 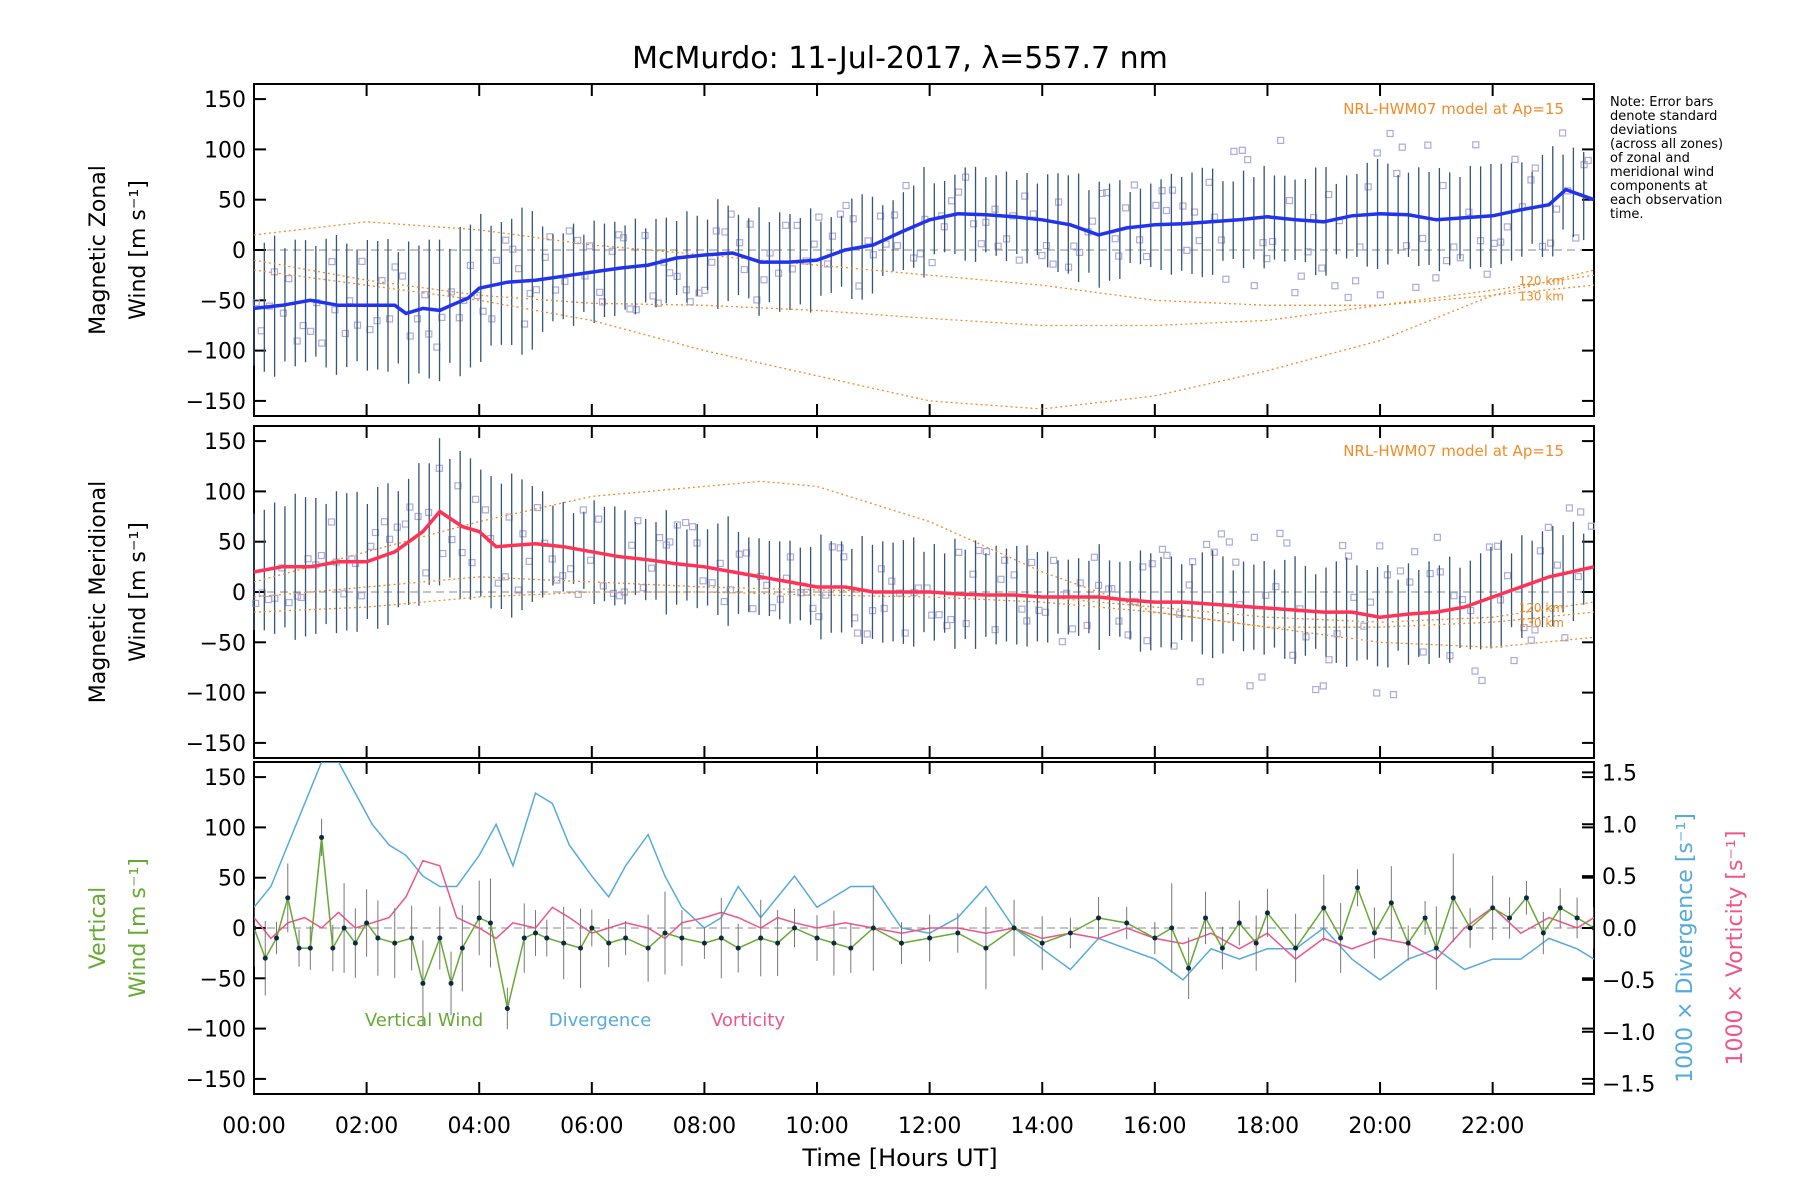 I want to click on note-line: meridional wind, so click(x=1662, y=172).